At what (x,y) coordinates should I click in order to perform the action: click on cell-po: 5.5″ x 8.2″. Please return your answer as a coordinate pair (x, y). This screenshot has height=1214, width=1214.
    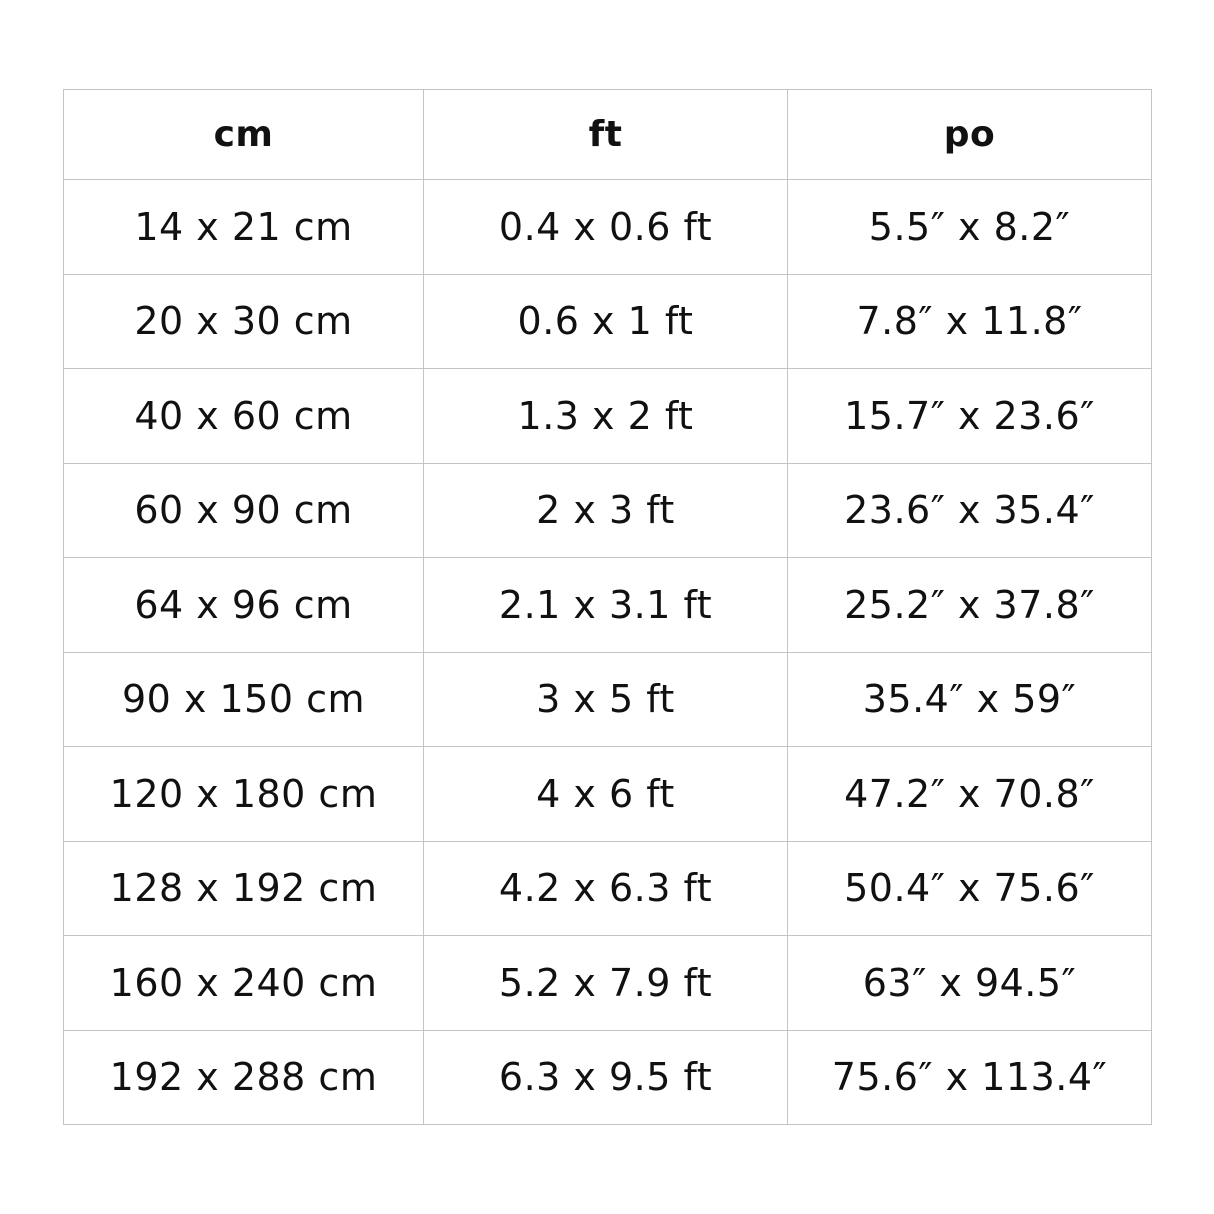
    Looking at the image, I should click on (969, 227).